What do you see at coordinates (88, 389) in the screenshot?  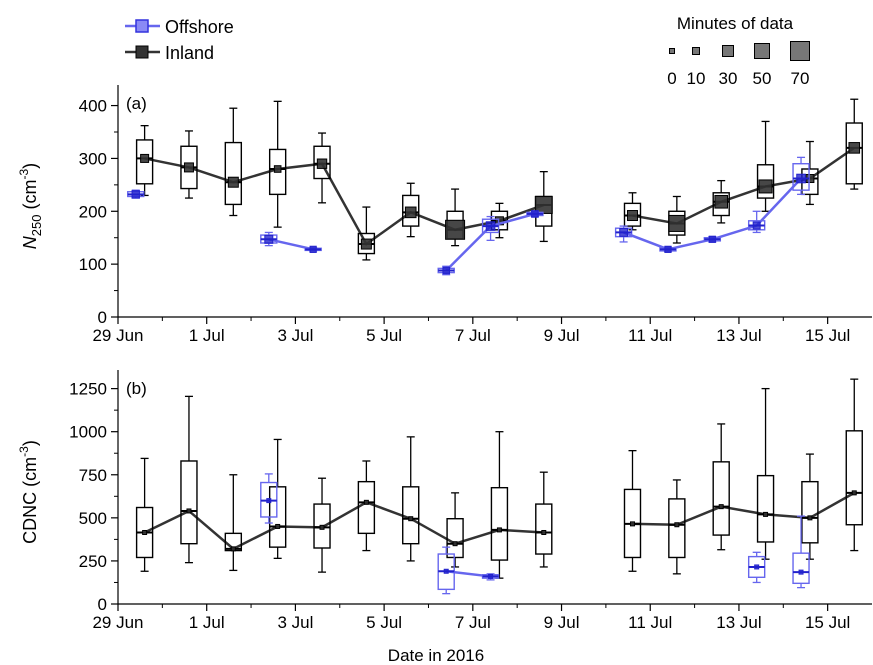 I see `y-tick-label: 1250` at bounding box center [88, 389].